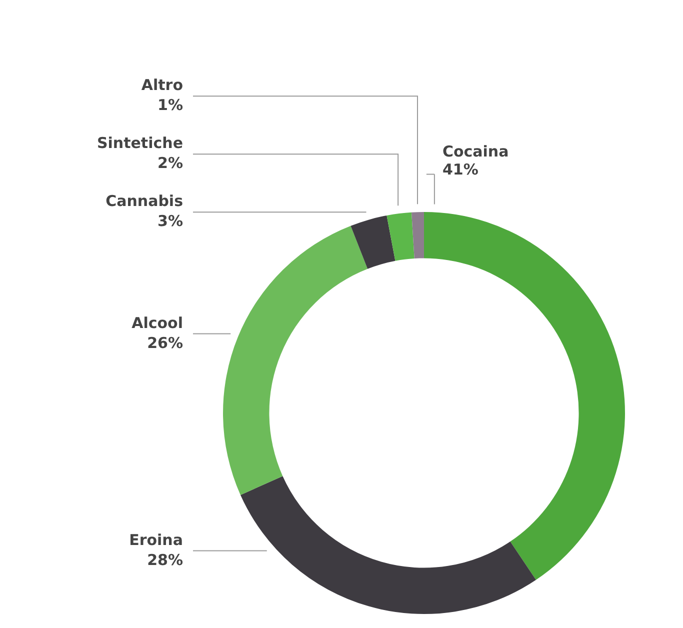 The height and width of the screenshot is (628, 683). What do you see at coordinates (139, 143) in the screenshot?
I see `slice-label: Sintetiche` at bounding box center [139, 143].